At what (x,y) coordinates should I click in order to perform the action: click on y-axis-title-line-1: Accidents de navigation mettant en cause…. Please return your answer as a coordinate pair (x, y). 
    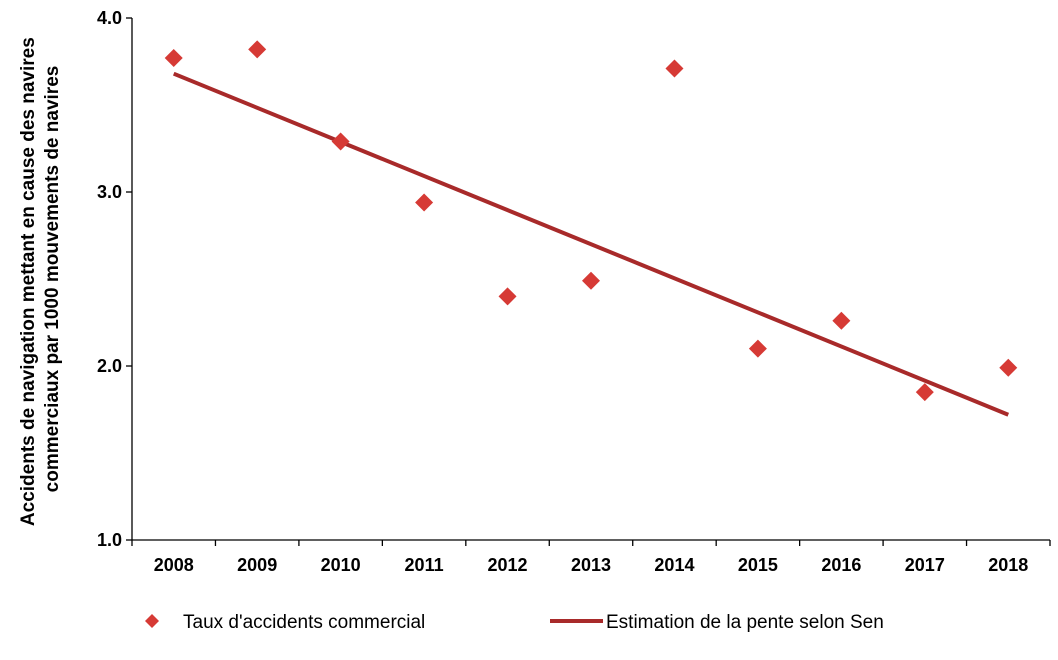
    Looking at the image, I should click on (28, 281).